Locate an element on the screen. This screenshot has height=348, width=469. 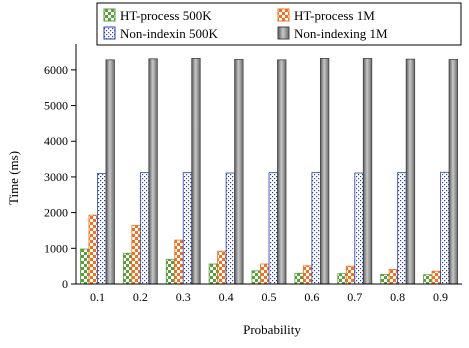
bar-4-0.4 is located at coordinates (239, 172).